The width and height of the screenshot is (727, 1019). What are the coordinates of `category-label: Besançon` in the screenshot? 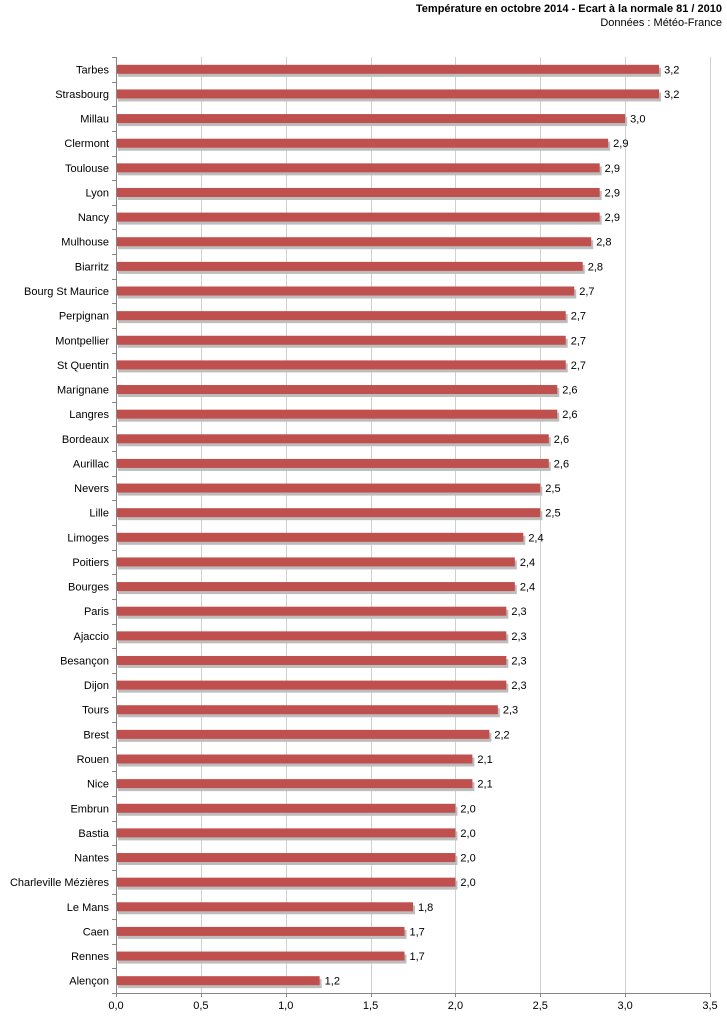 It's located at (84, 661).